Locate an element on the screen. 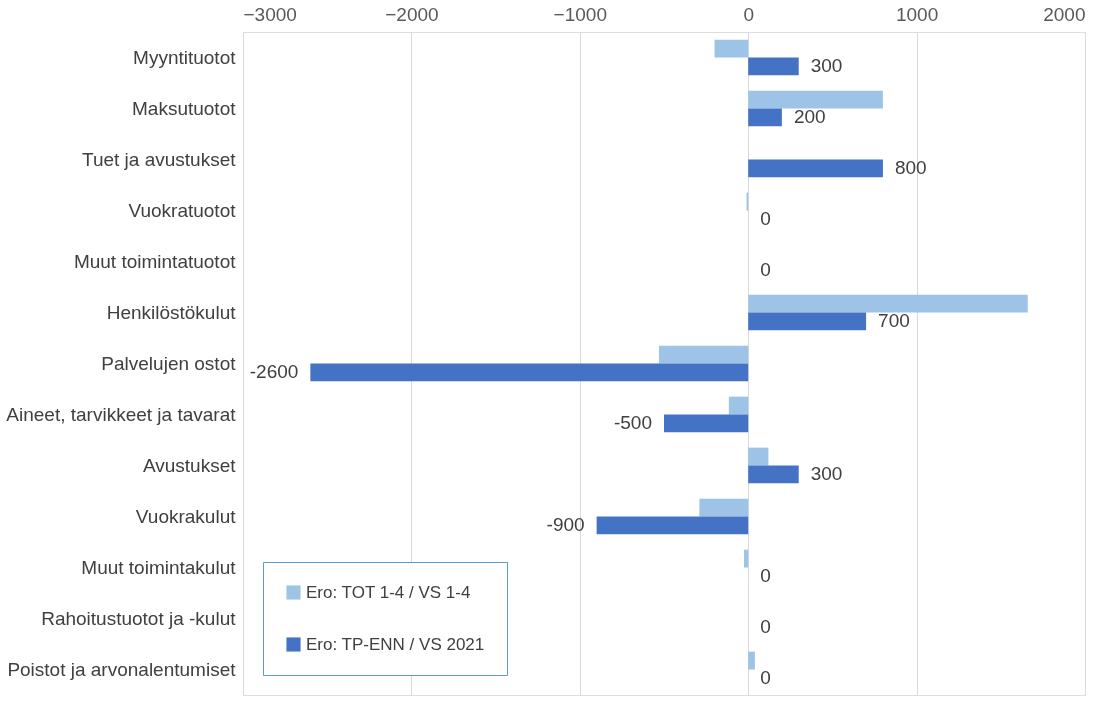  legend-label: Ero: TP-ENN / VS 2021 is located at coordinates (395, 644).